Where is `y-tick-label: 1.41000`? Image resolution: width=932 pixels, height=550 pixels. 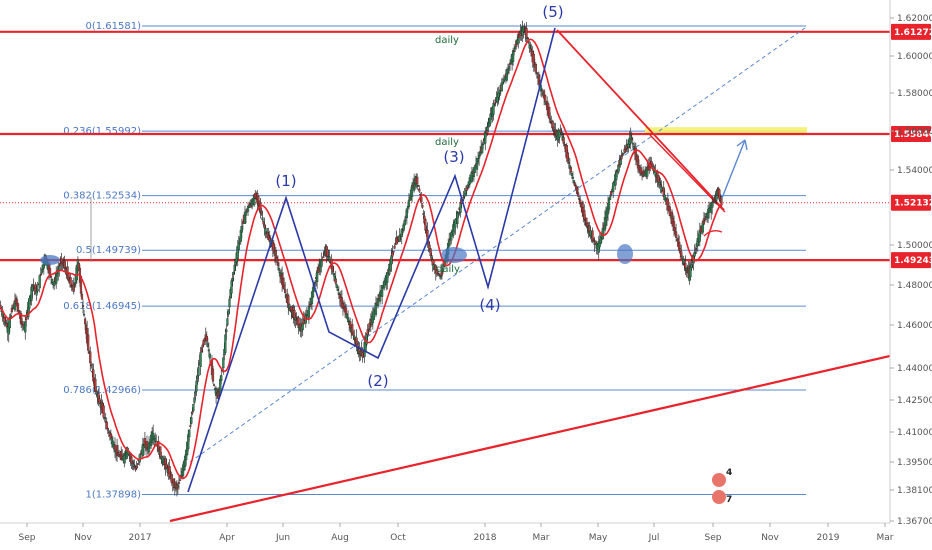 y-tick-label: 1.41000 is located at coordinates (914, 433).